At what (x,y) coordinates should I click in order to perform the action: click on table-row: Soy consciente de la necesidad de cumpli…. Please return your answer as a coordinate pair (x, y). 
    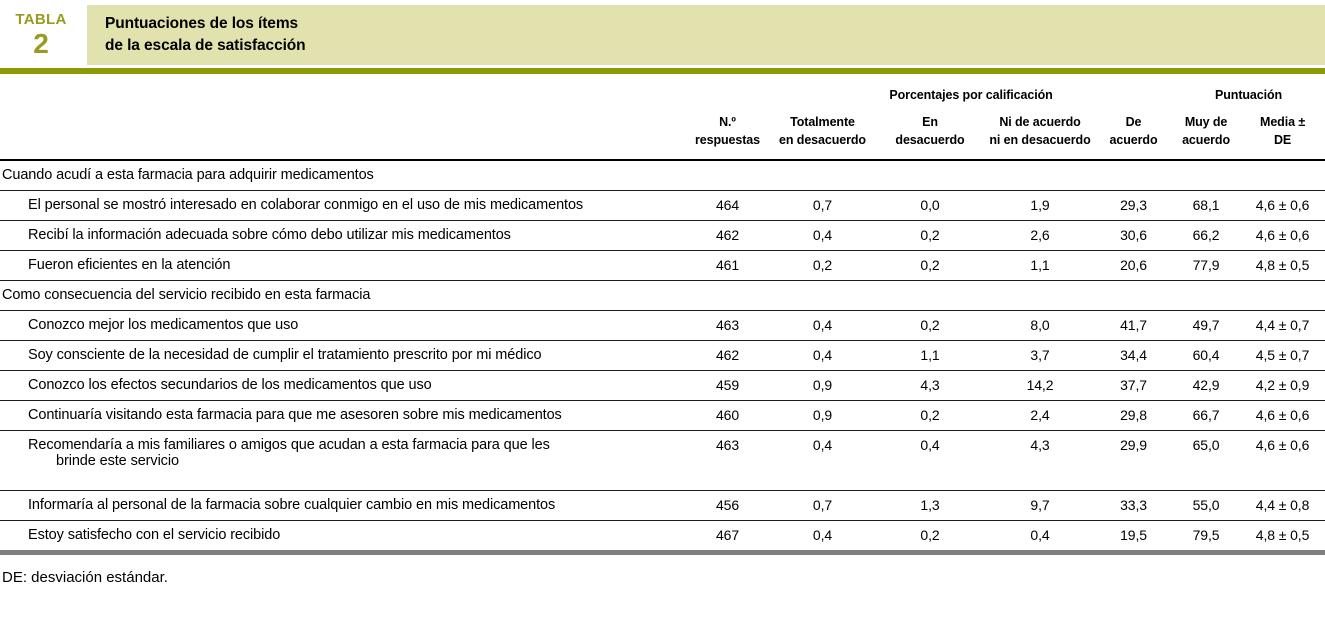
    Looking at the image, I should click on (662, 354).